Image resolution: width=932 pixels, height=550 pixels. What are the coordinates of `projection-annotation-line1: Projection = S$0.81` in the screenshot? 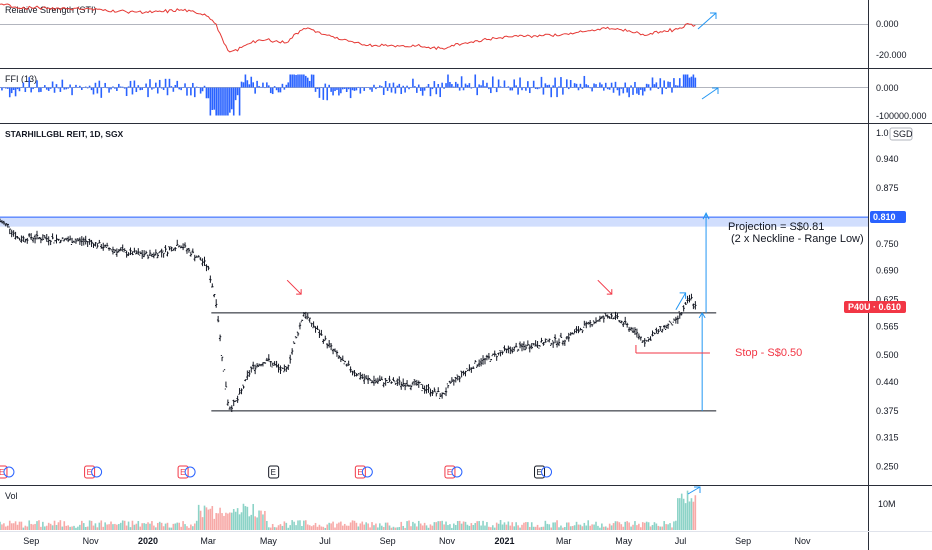 It's located at (776, 227).